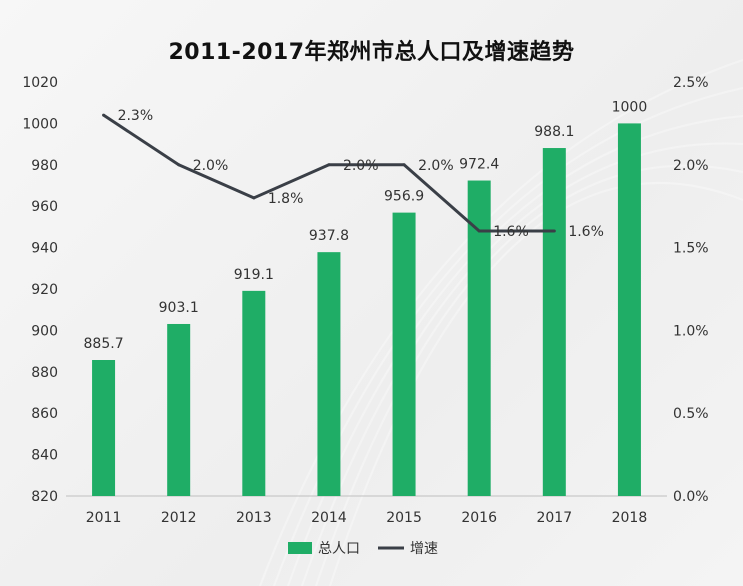 Image resolution: width=743 pixels, height=586 pixels. Describe the element at coordinates (44, 249) in the screenshot. I see `y-left-tick-label: 940` at that location.